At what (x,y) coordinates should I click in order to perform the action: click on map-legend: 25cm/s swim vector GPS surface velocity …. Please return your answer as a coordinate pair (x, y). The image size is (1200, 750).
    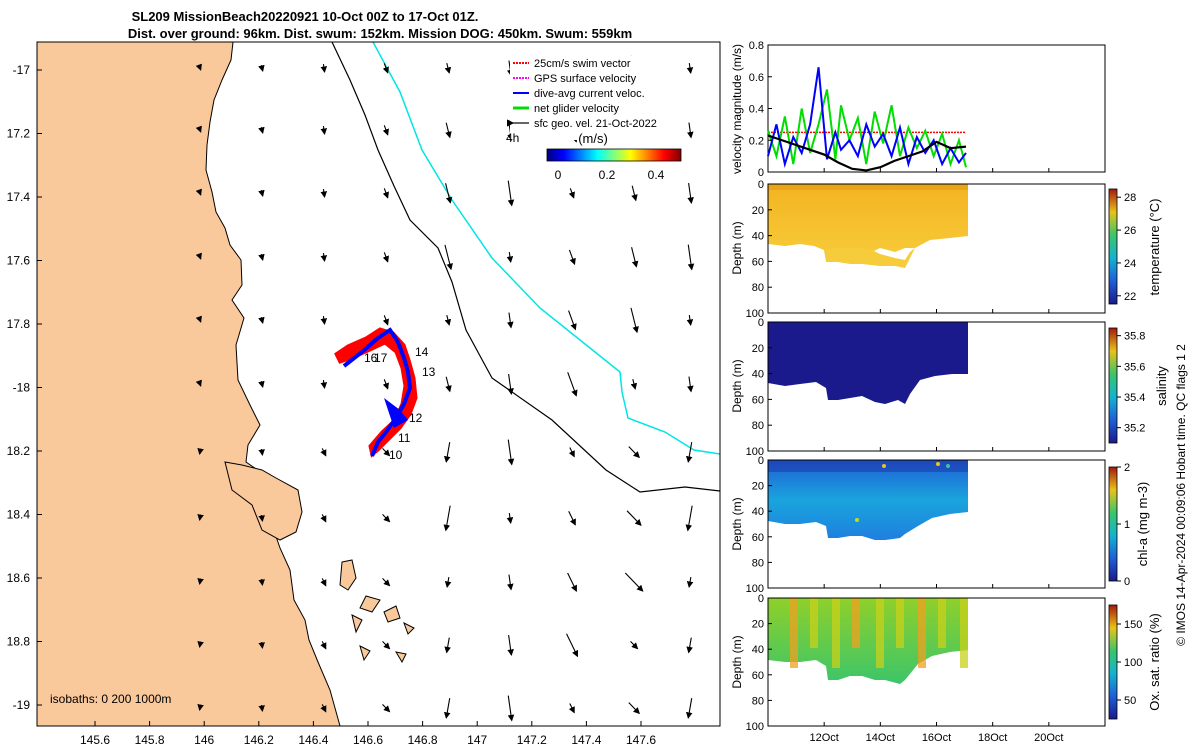
    Looking at the image, I should click on (595, 98).